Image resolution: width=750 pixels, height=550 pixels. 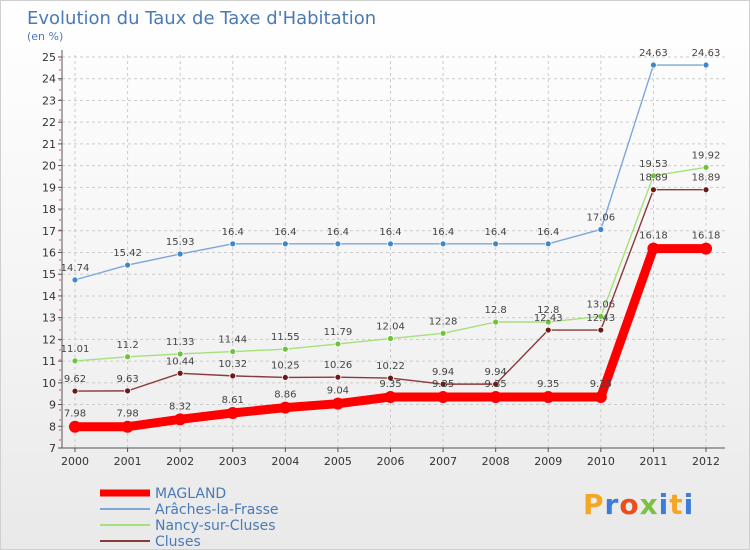 I want to click on y-tick-label: 21, so click(x=49, y=144).